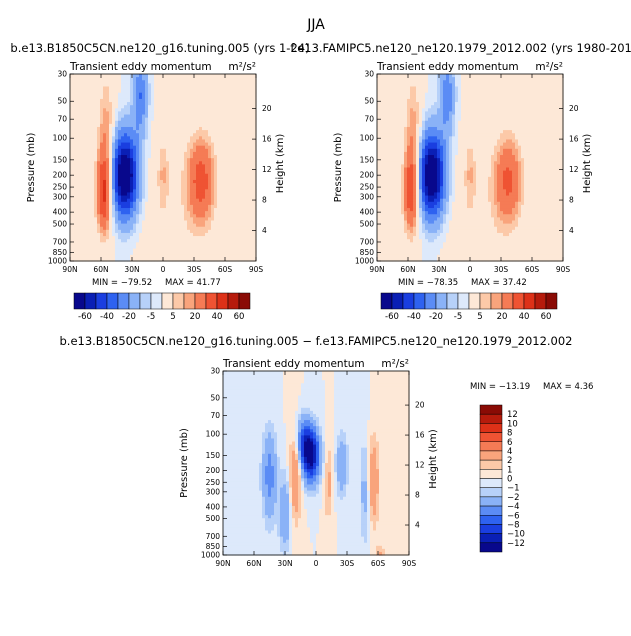  Describe the element at coordinates (129, 317) in the screenshot. I see `colorbar-label: -20` at that location.